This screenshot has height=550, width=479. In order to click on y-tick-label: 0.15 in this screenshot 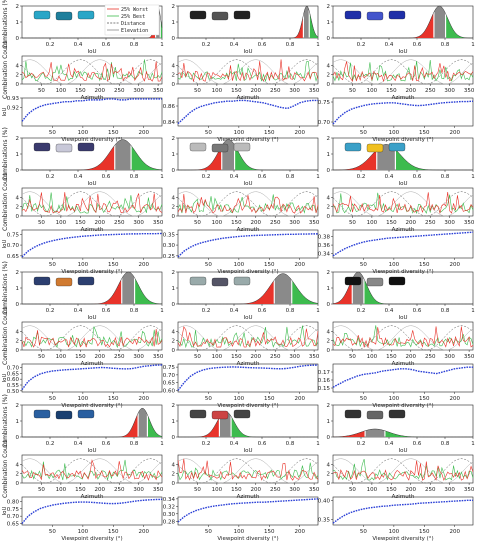, I will do `click(324, 389)`.